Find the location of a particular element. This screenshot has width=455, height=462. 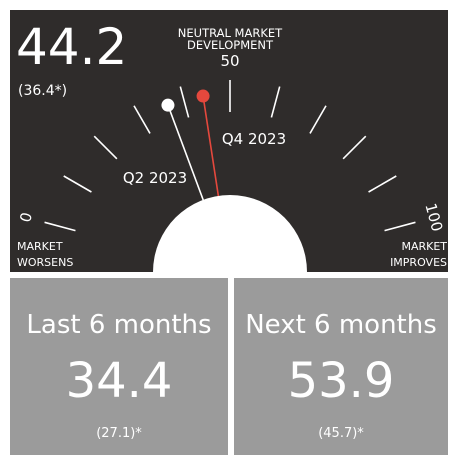

panel-note: (27.1)* is located at coordinates (119, 433).